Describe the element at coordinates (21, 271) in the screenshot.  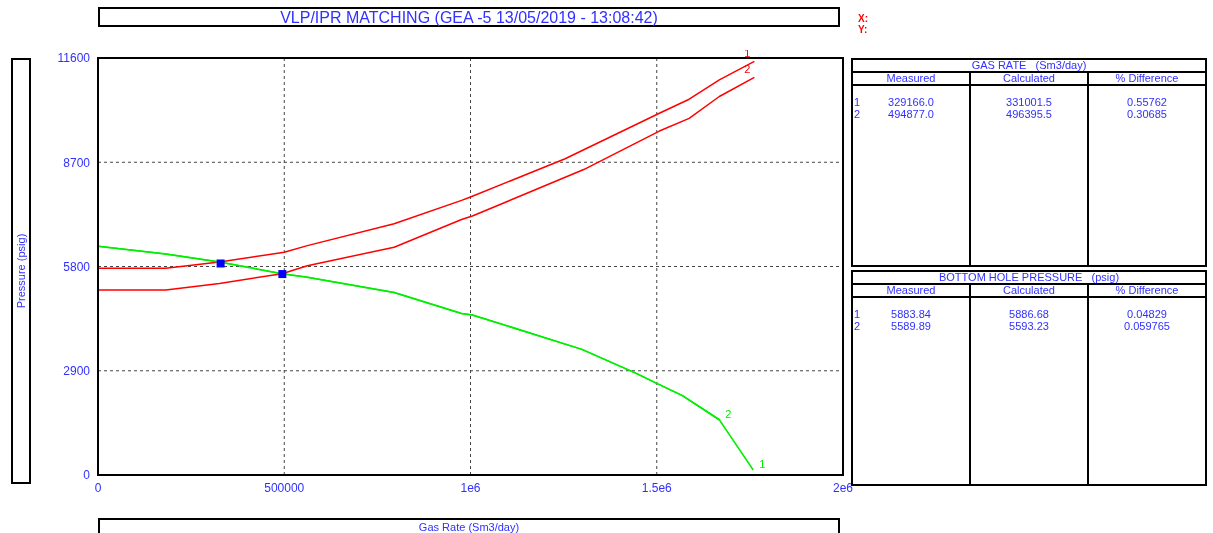
I see `y-axis-title: Pressure (psig)` at that location.